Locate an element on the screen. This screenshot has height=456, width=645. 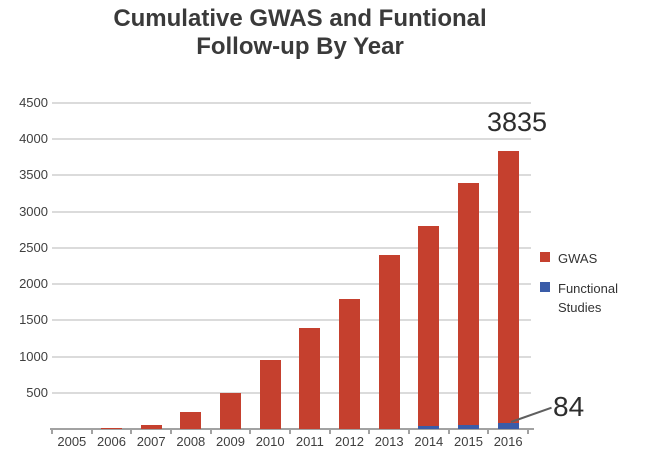
x-tick-label-2014: 2014 is located at coordinates (429, 441).